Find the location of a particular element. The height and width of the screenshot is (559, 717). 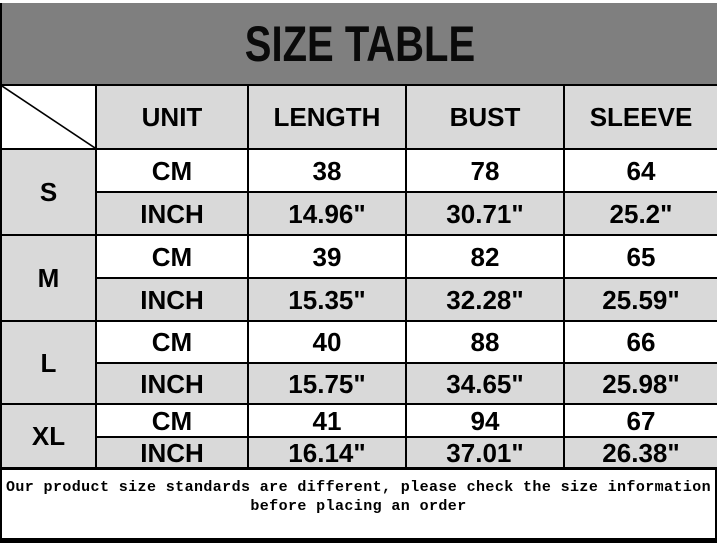

unit-cell-m-inch: INCH is located at coordinates (172, 299).